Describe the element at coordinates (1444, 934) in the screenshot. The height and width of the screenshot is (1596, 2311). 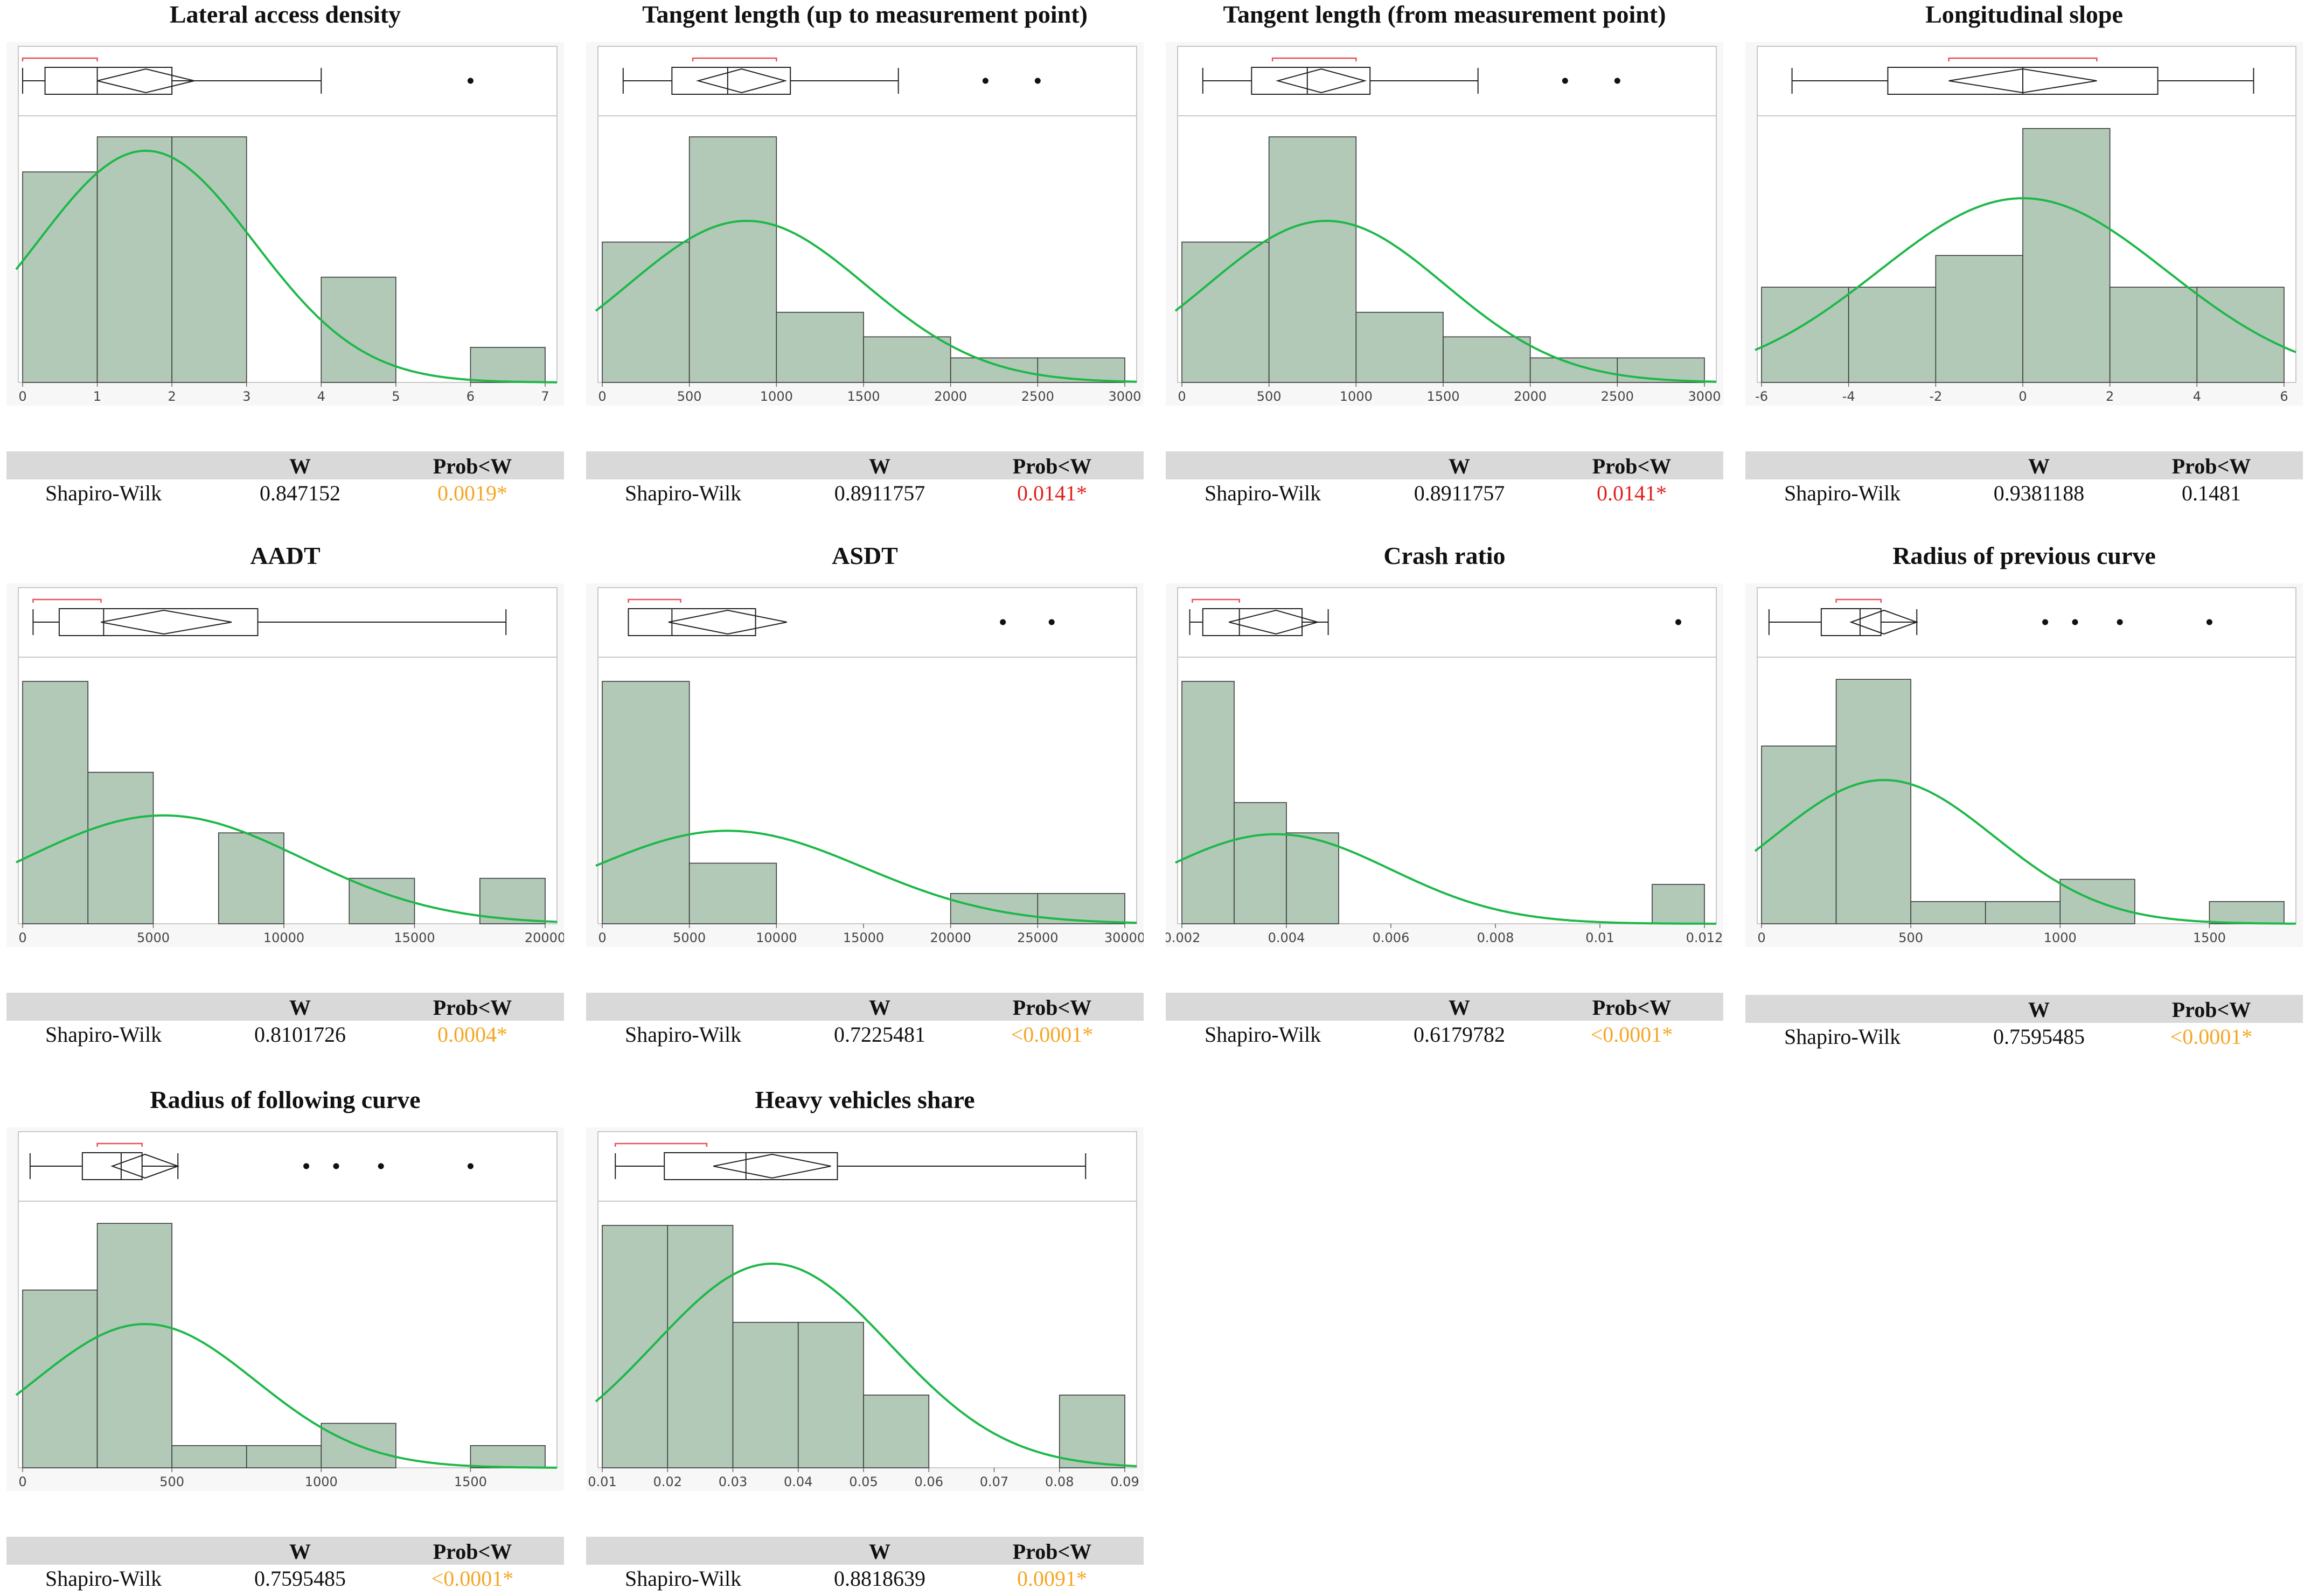
I see `x-axis: 0.002 0.004 0.006 0.008 0.01 0.012` at that location.